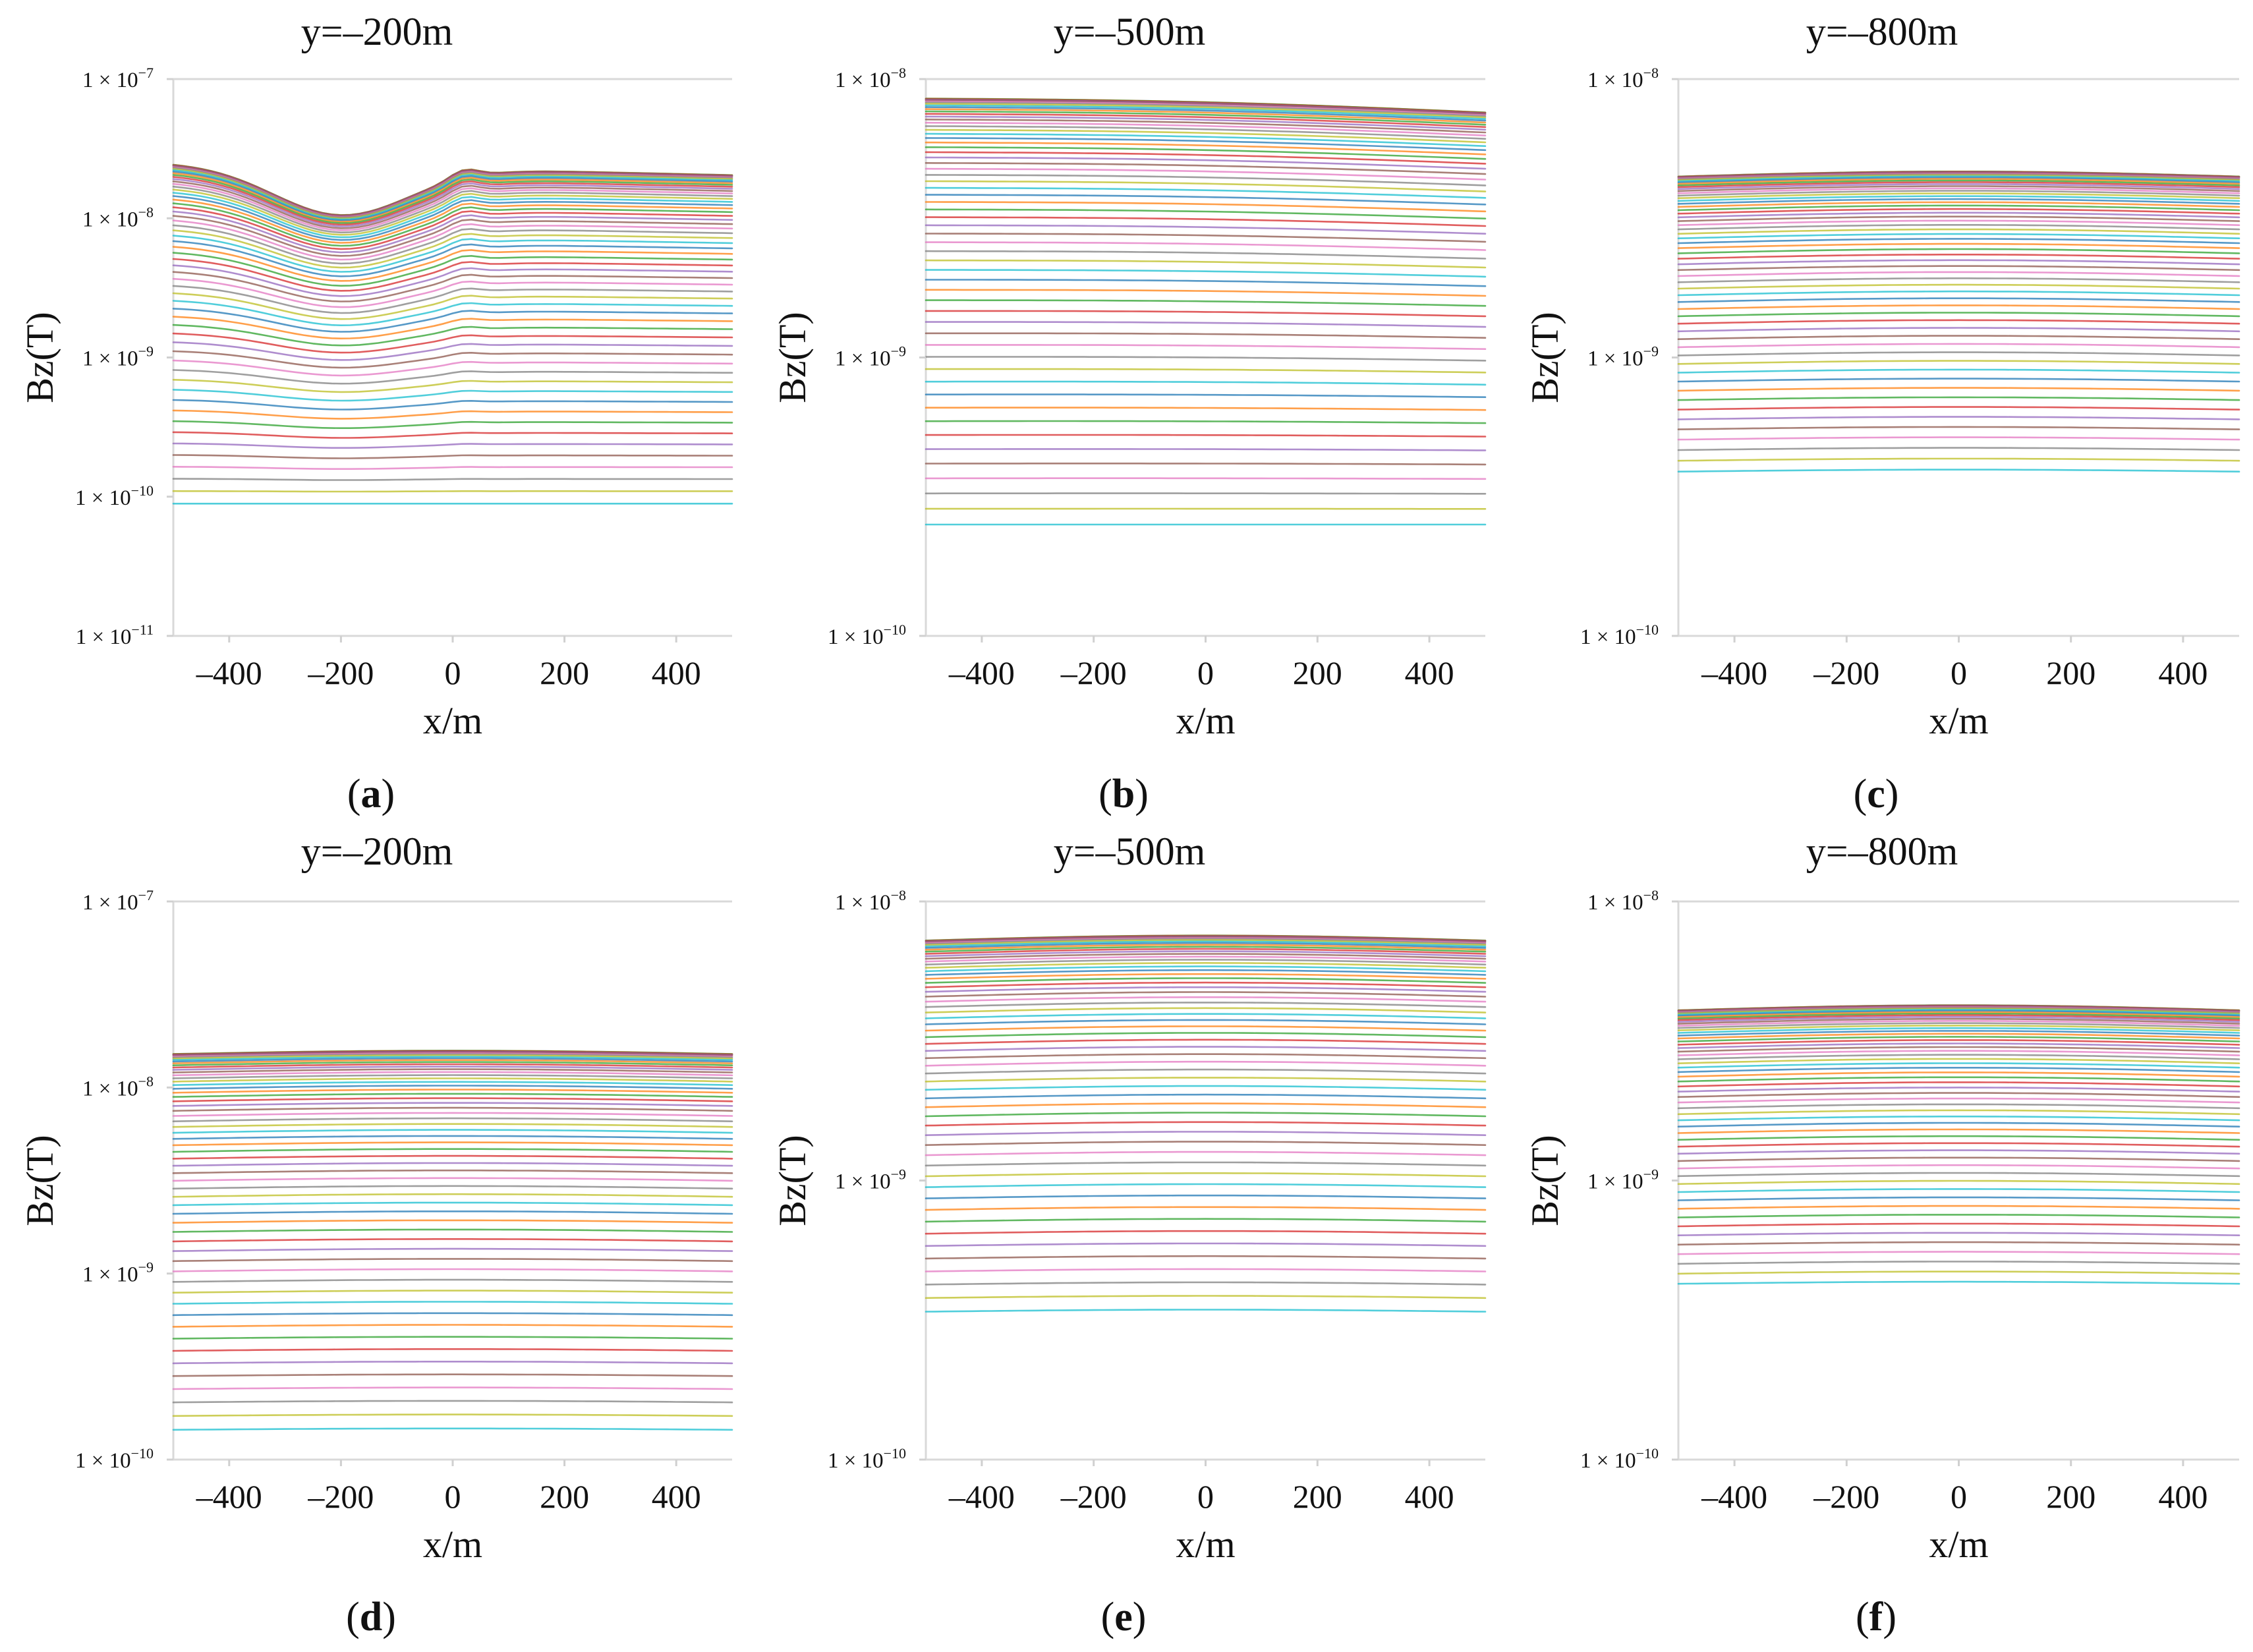 The image size is (2253, 1652). Describe the element at coordinates (564, 1496) in the screenshot. I see `x-tick-label: 200` at that location.